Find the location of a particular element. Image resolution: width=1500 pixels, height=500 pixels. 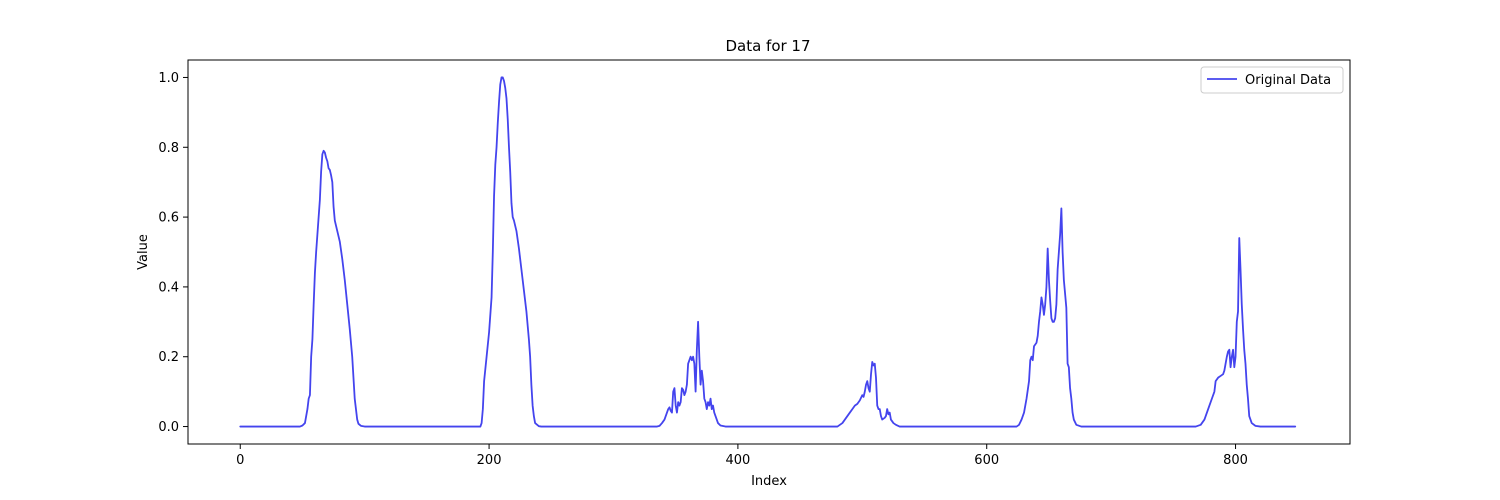

y-tick-label: 0.6 is located at coordinates (168, 218).